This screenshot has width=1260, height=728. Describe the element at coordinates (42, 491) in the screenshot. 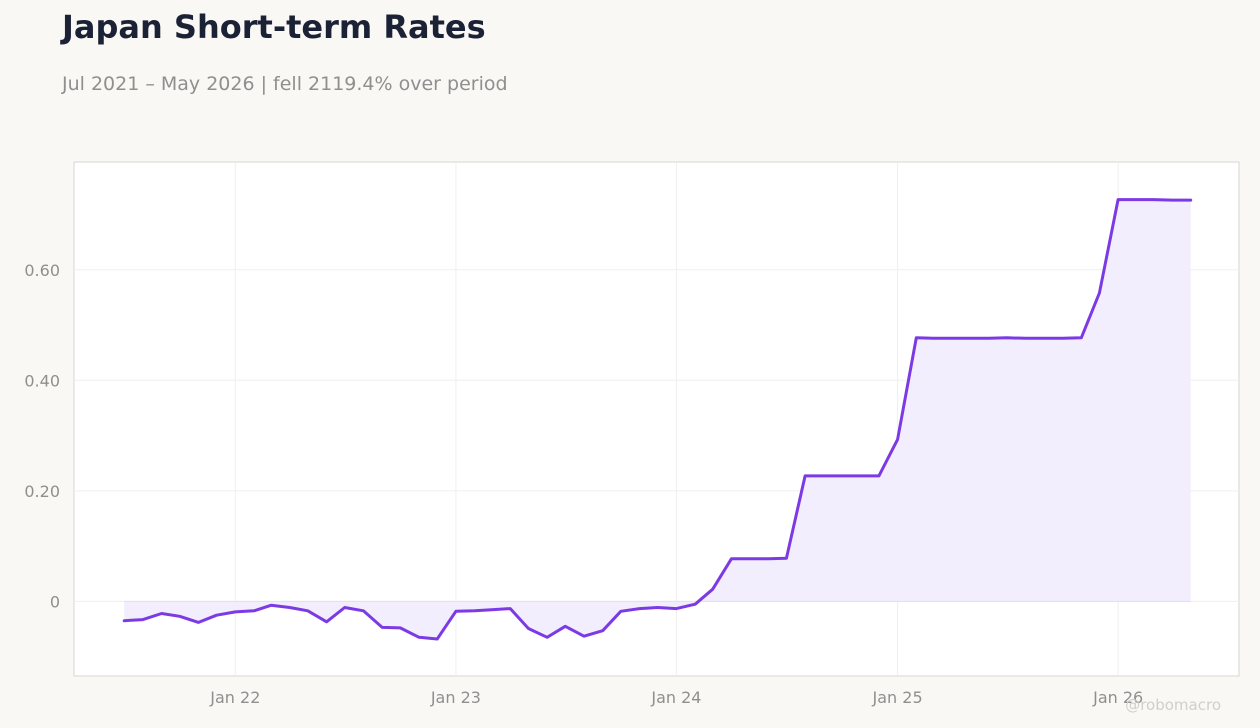

I see `y-tick-label: 0.20` at that location.